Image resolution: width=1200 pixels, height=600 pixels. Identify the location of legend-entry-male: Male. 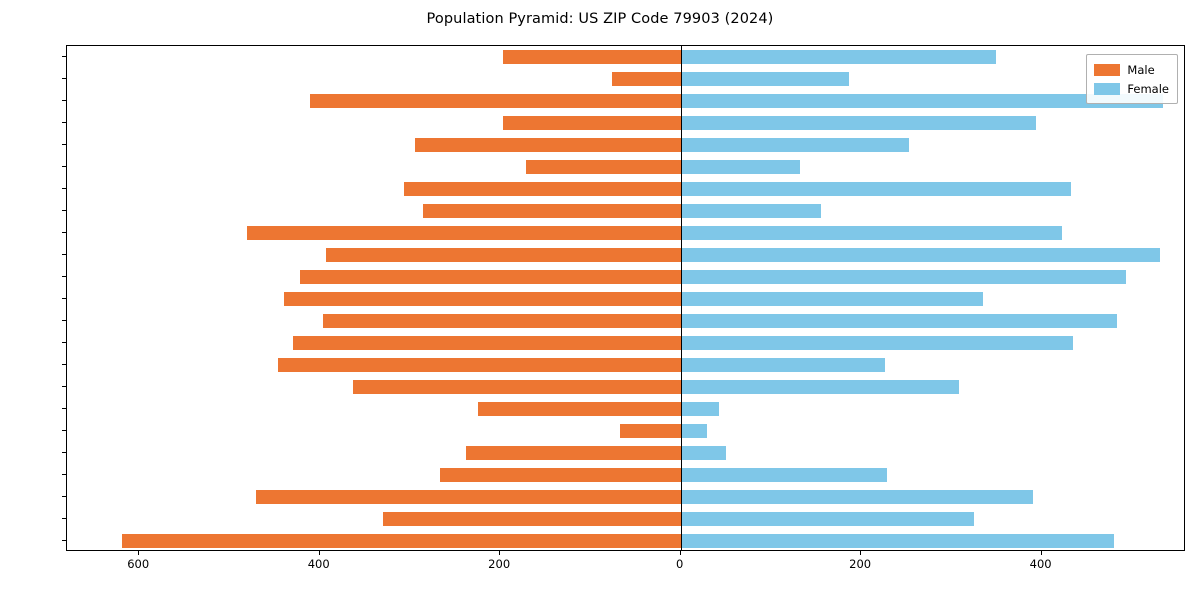
(1131, 69).